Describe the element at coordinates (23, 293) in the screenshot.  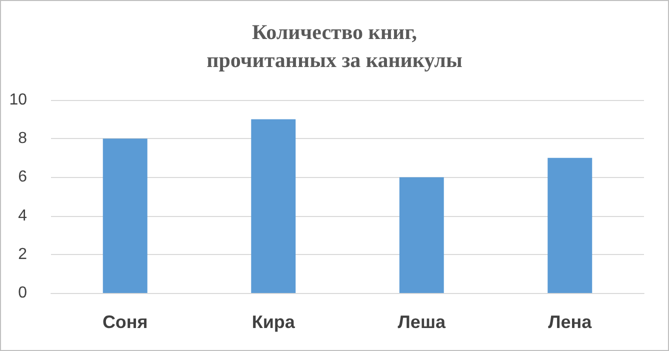
I see `y-tick-label: 0` at that location.